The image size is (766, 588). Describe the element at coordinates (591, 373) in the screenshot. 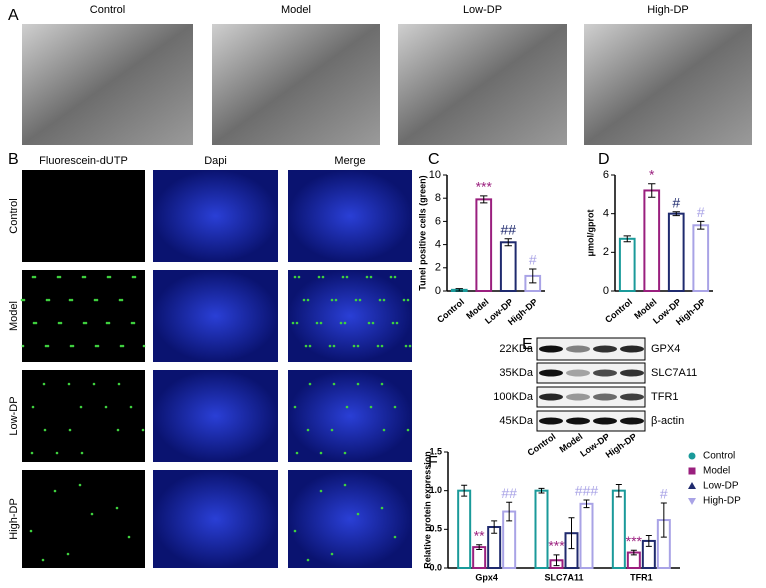

I see `blot-frame` at that location.